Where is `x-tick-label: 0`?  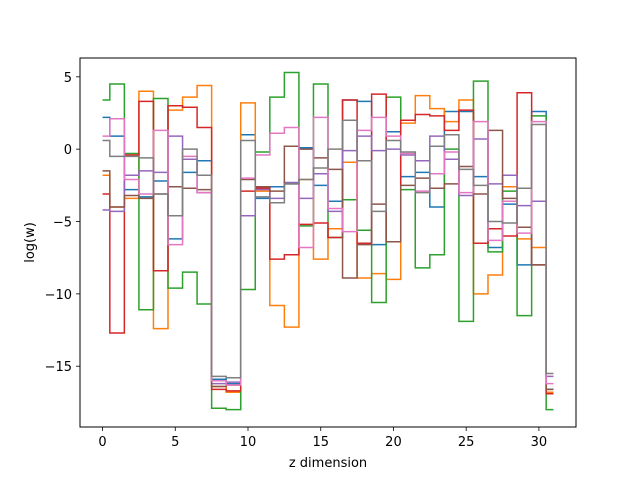 x-tick-label: 0 is located at coordinates (102, 442).